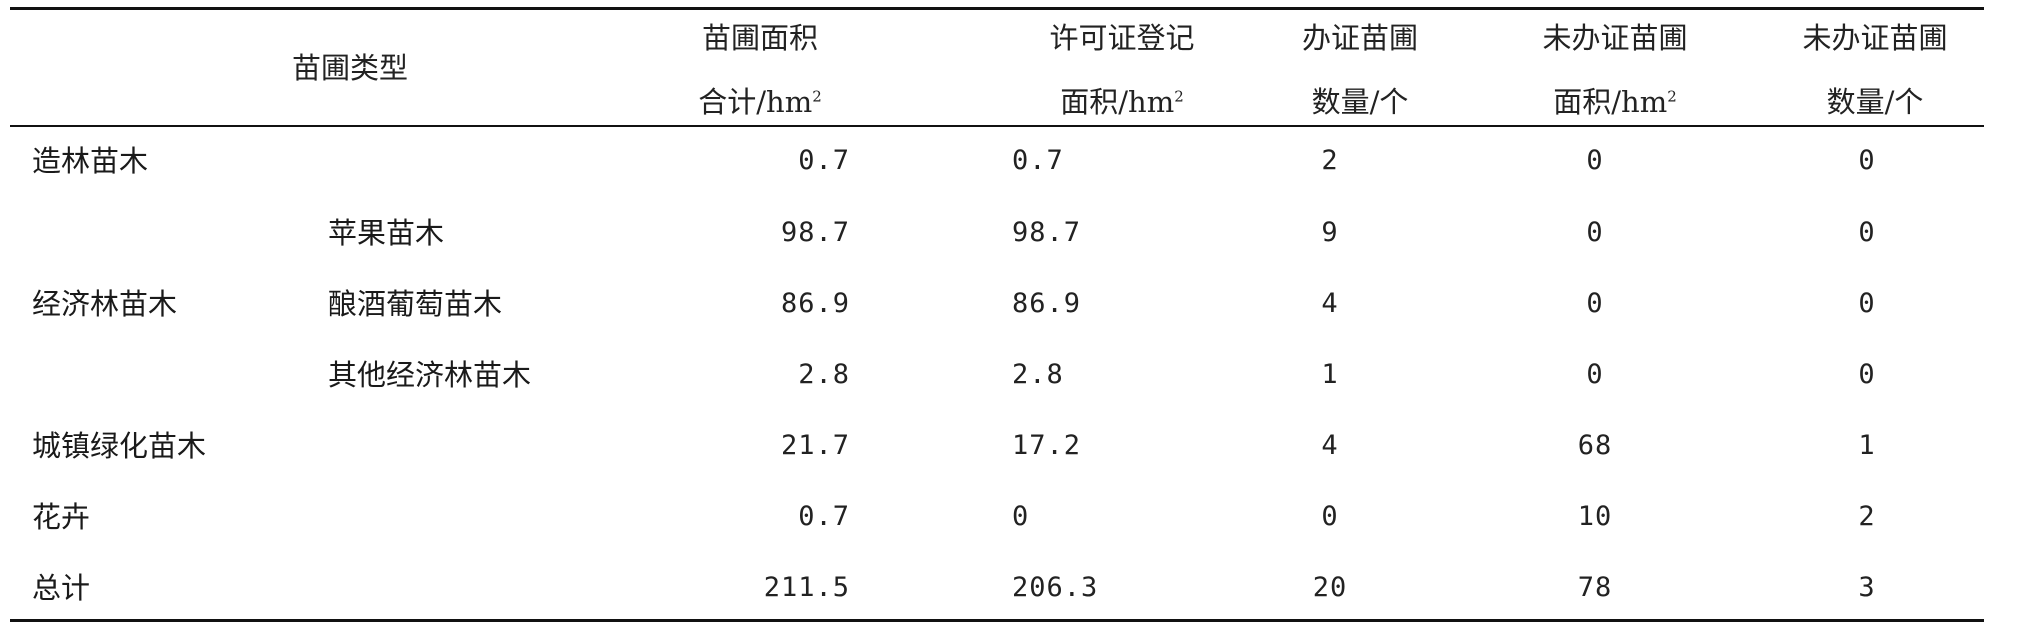 Image resolution: width=2024 pixels, height=640 pixels. I want to click on cell-category: 造林苗木, so click(90, 161).